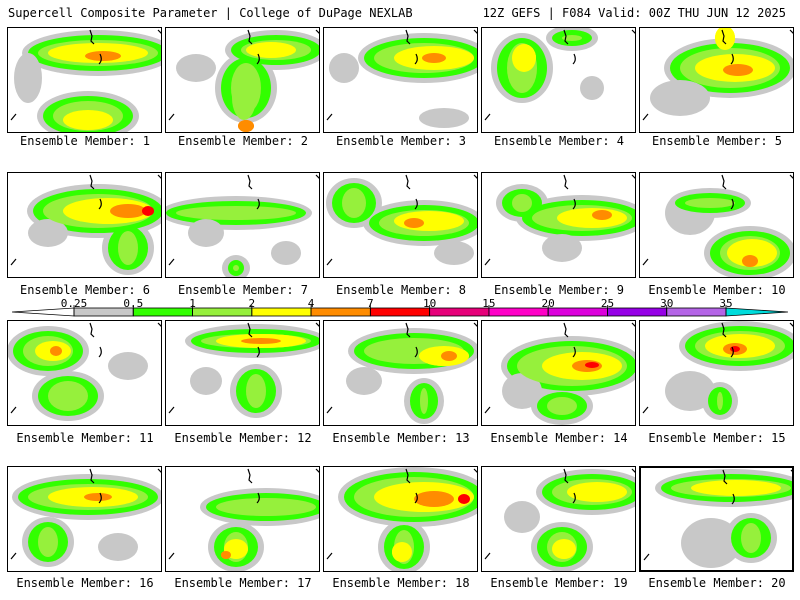  I want to click on colorbar-tick-label: 4, so click(311, 303).